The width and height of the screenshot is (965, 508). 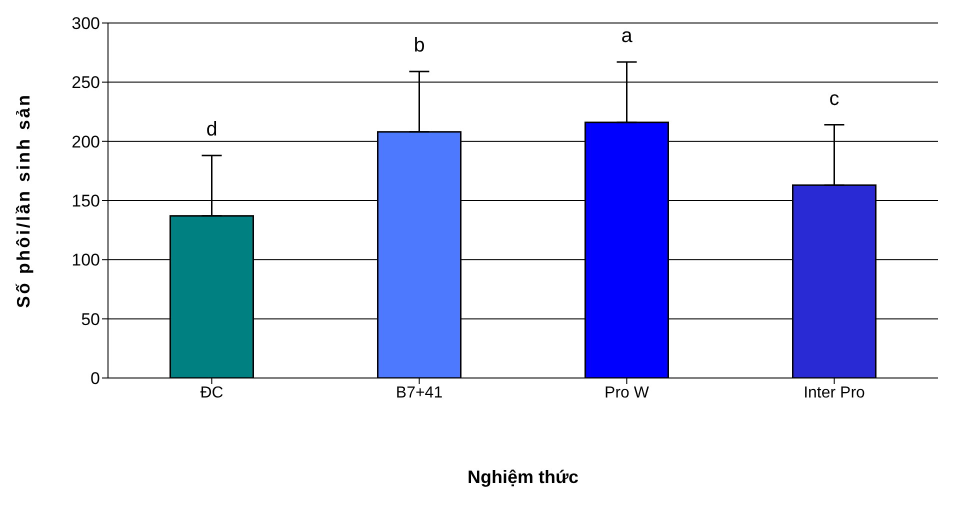 I want to click on x-tick-label: Inter Pro, so click(x=835, y=393).